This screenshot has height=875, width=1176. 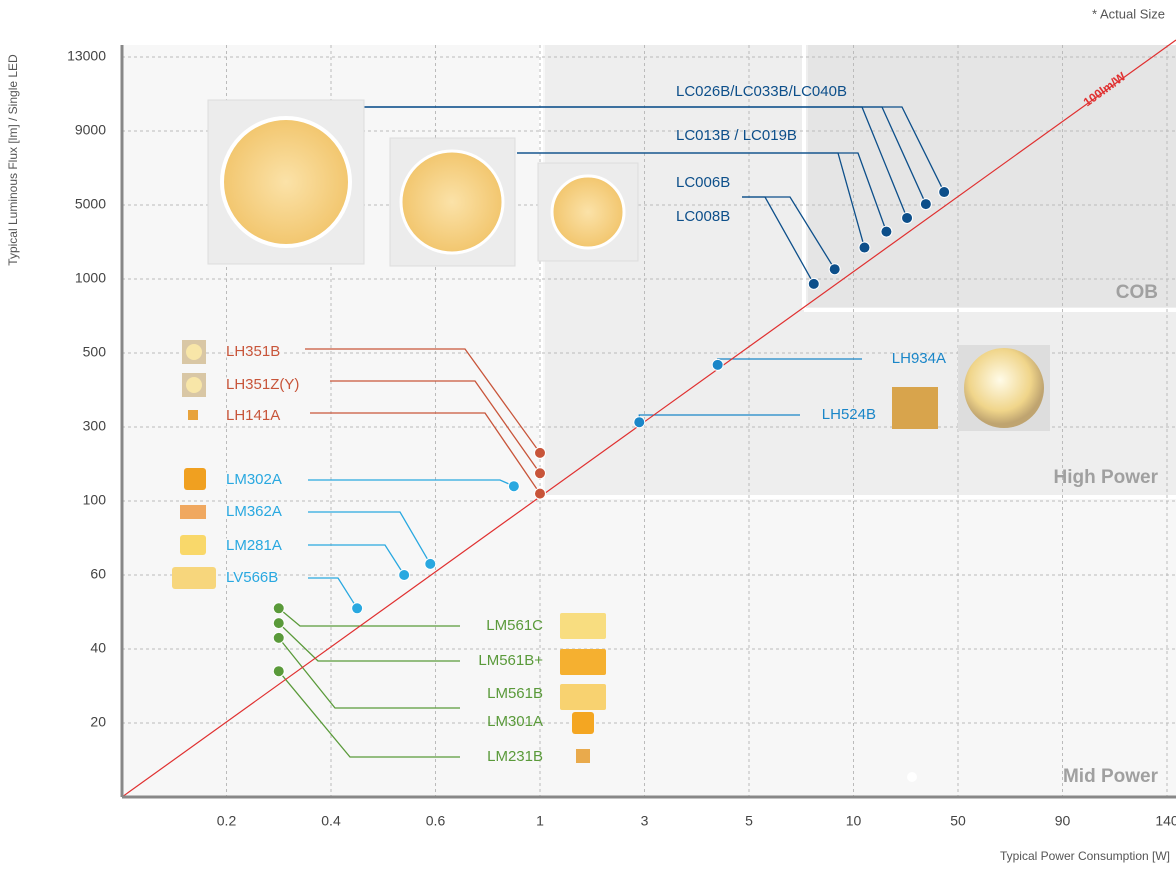 I want to click on y-tick-label: 40, so click(x=98, y=648).